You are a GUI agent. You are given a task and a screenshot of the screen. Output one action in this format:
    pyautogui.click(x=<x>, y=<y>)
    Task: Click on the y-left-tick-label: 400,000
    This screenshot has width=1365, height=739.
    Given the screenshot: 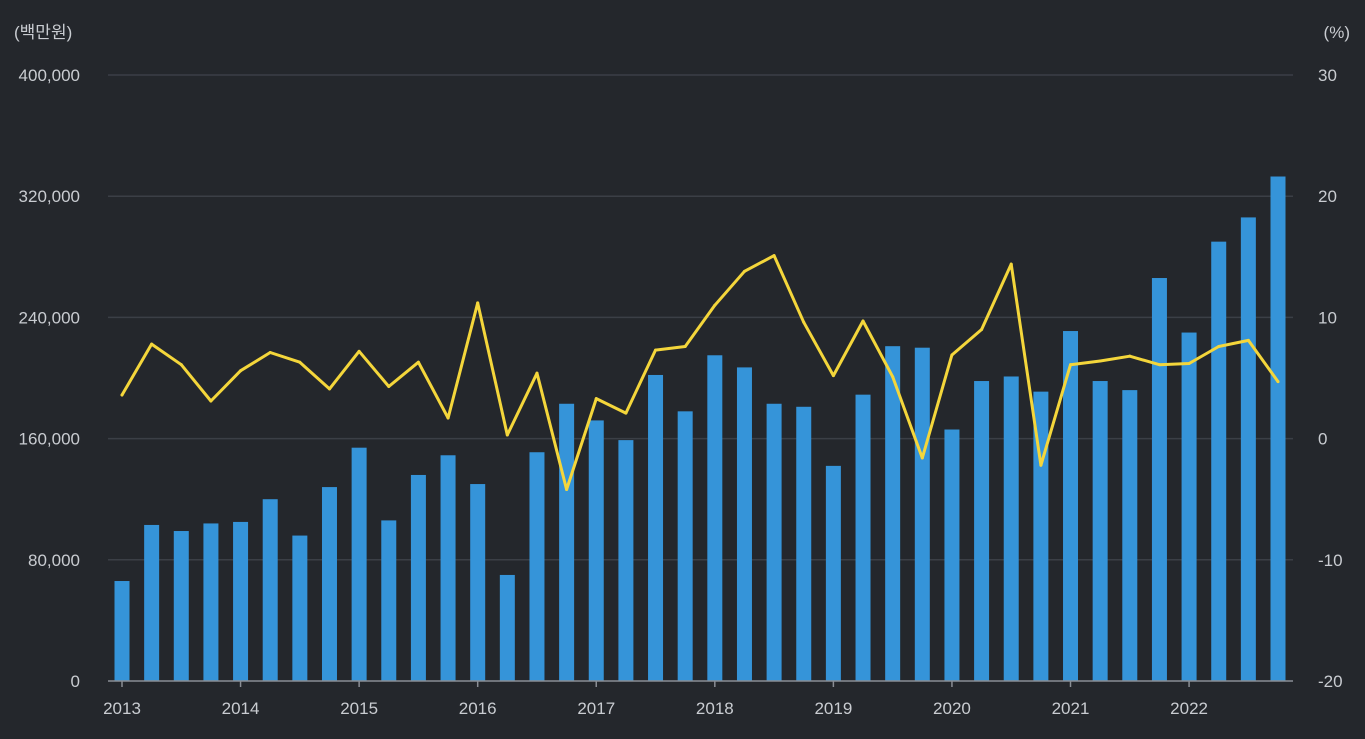 What is the action you would take?
    pyautogui.click(x=49, y=75)
    